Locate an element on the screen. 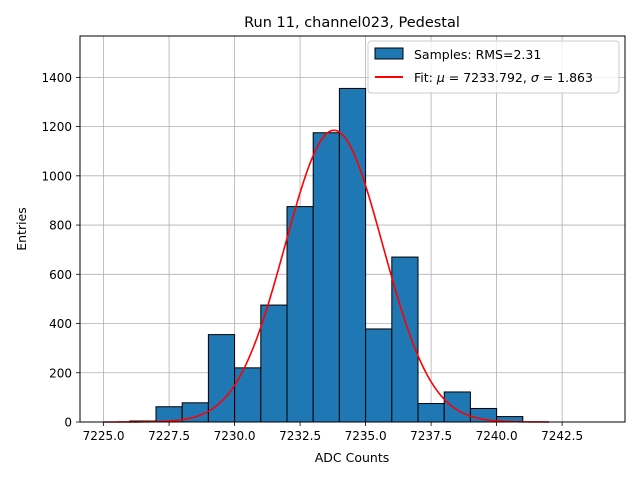 This screenshot has width=640, height=480. x-axis-label: ADC Counts is located at coordinates (352, 457).